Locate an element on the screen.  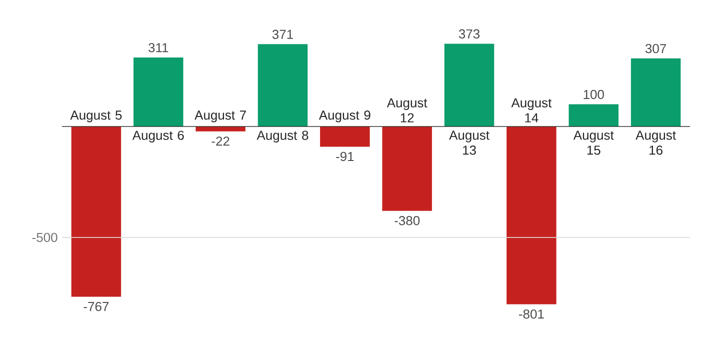
x-tick-label: August 6 is located at coordinates (158, 136).